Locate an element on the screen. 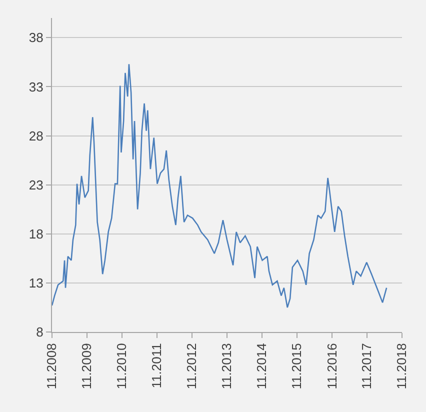 Image resolution: width=426 pixels, height=412 pixels. x-tick-label: 11.2014 is located at coordinates (262, 366).